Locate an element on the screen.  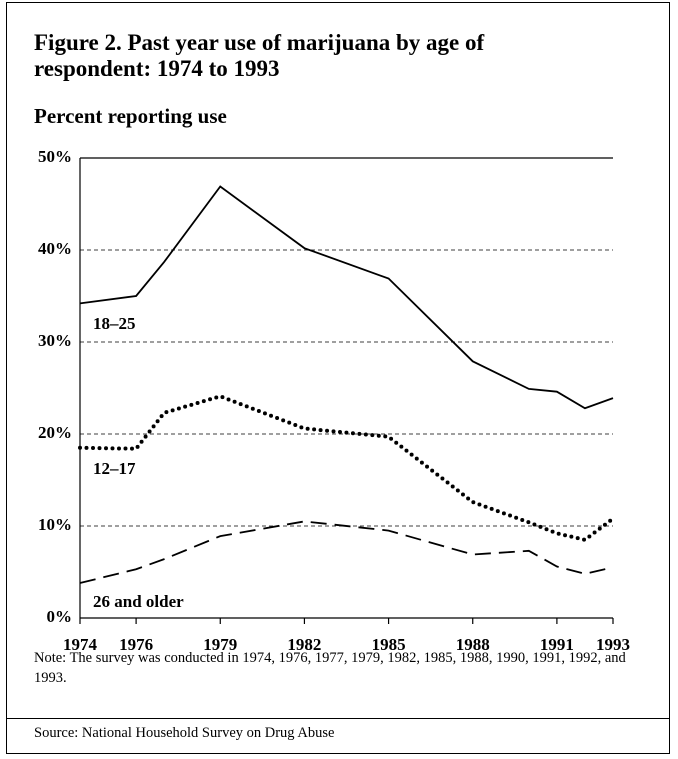
x-tick-label: 1982 is located at coordinates (304, 644).